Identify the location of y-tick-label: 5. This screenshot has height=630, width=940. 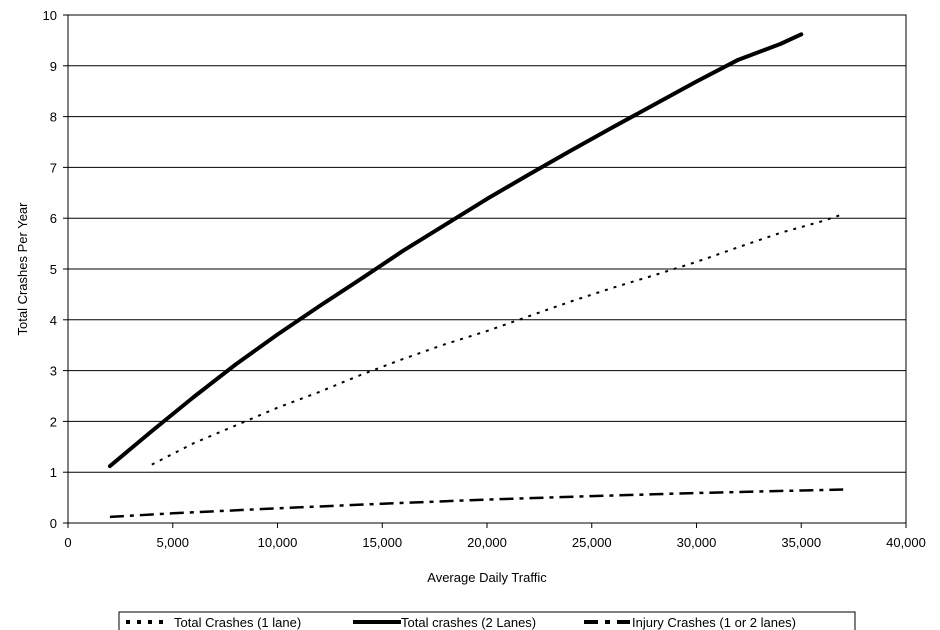
(53, 269).